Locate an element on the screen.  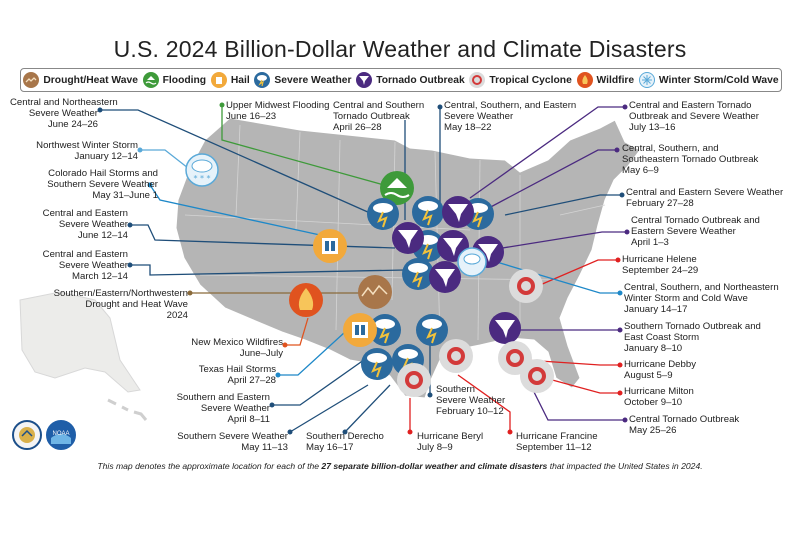
winter-storm-icon: * * * is located at coordinates (202, 170).